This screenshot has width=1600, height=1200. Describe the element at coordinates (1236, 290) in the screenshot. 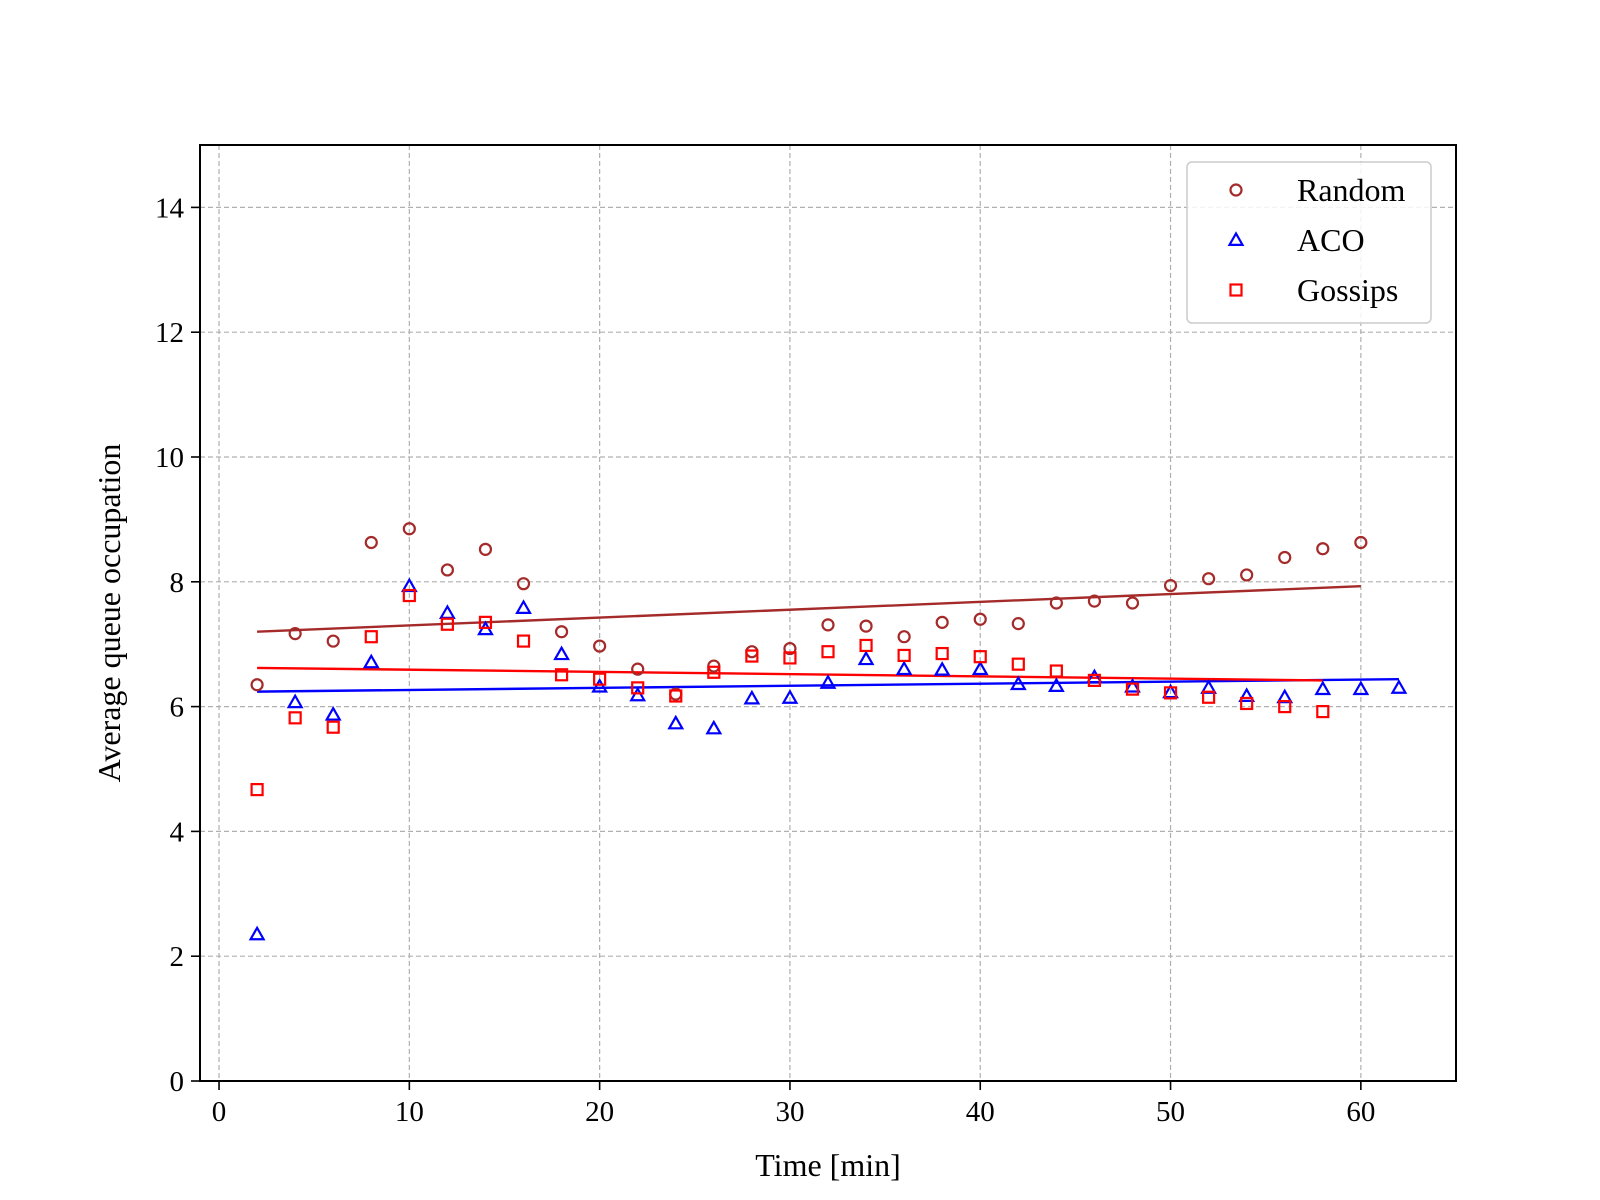

I see `legend-marker-gossips` at that location.